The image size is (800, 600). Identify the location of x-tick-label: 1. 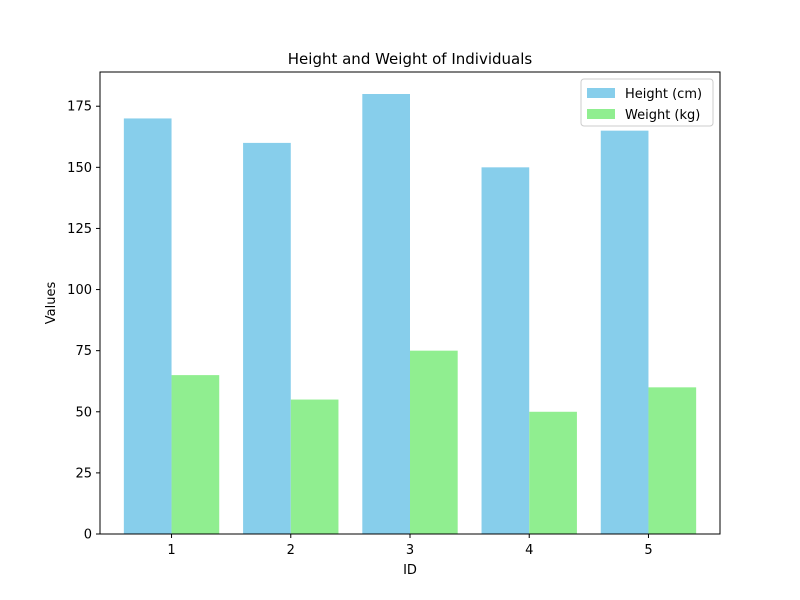
(171, 550).